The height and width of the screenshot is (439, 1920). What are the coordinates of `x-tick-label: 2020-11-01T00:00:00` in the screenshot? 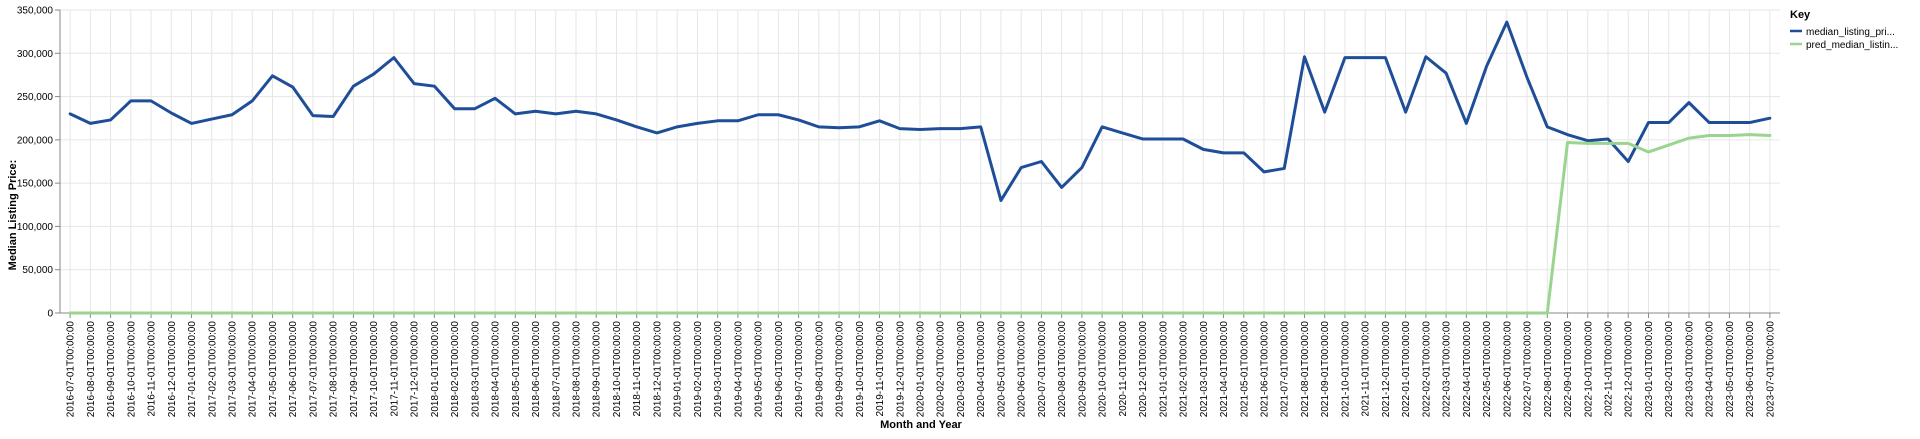 It's located at (1123, 369).